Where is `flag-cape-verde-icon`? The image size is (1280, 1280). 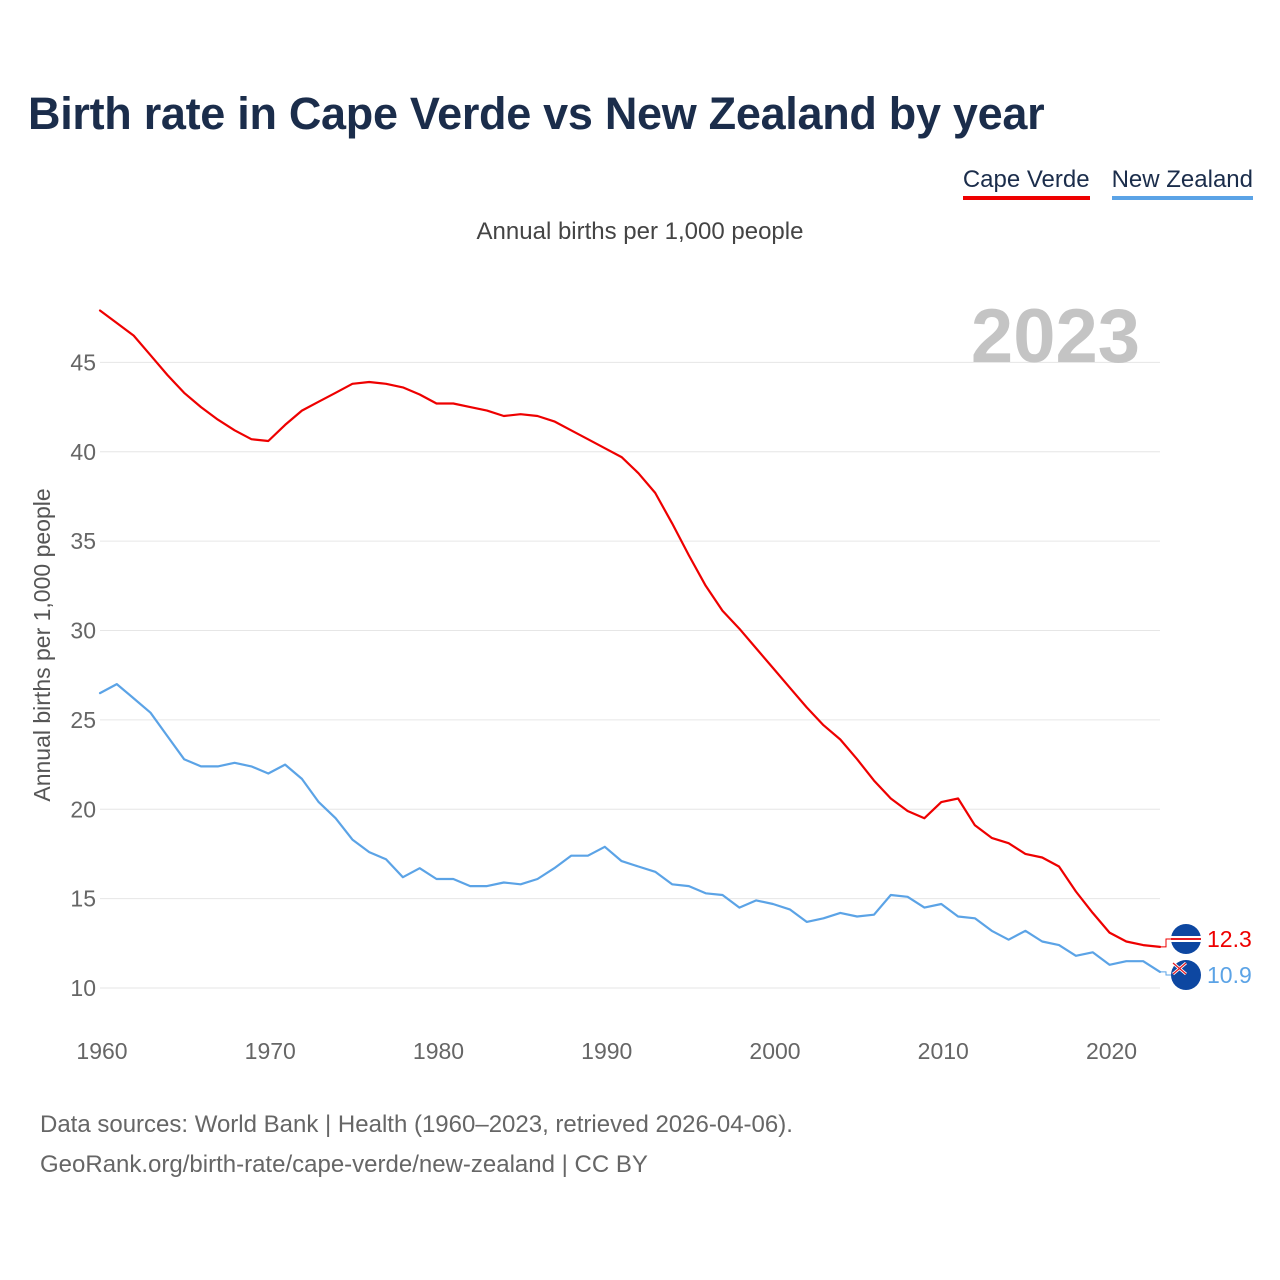 flag-cape-verde-icon is located at coordinates (1186, 939).